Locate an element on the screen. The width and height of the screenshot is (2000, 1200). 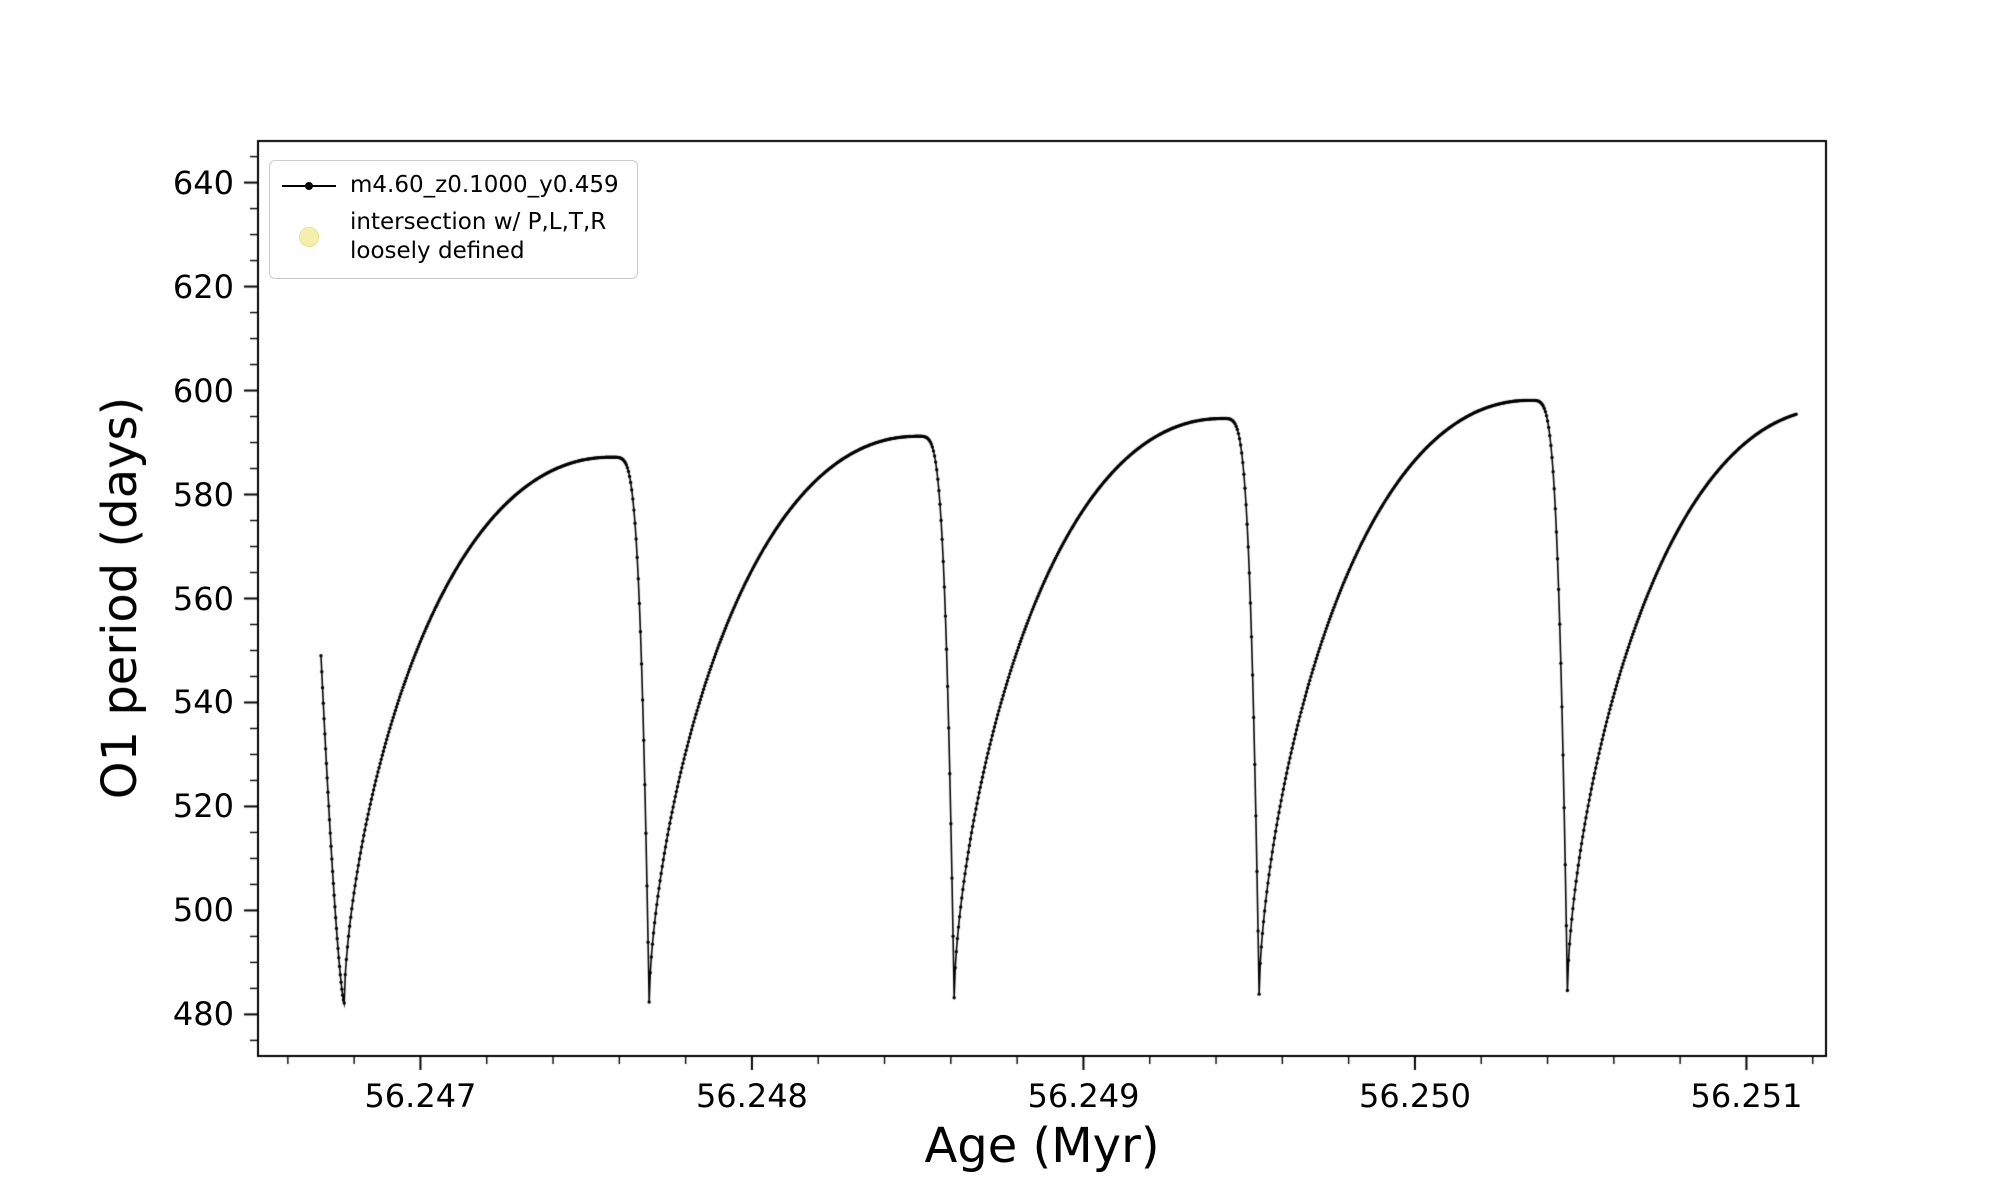
y-tick-label: 580 is located at coordinates (203, 494).